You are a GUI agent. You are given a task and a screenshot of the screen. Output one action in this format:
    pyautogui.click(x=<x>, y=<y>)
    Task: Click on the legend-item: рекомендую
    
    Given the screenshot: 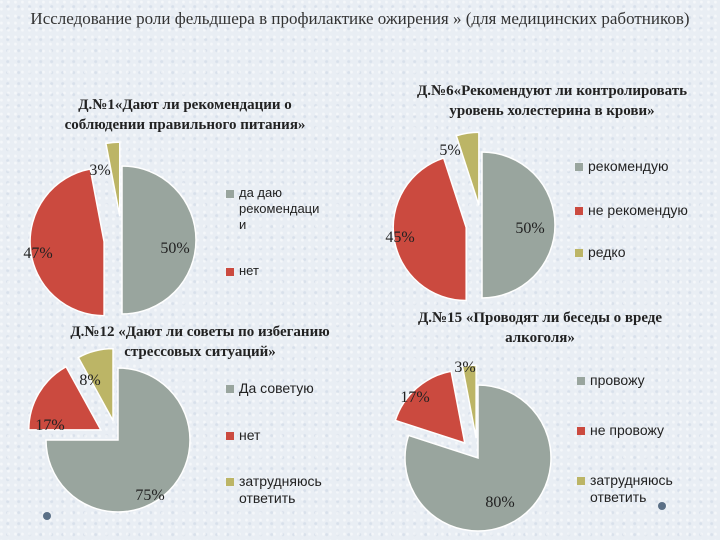 What is the action you would take?
    pyautogui.click(x=621, y=166)
    